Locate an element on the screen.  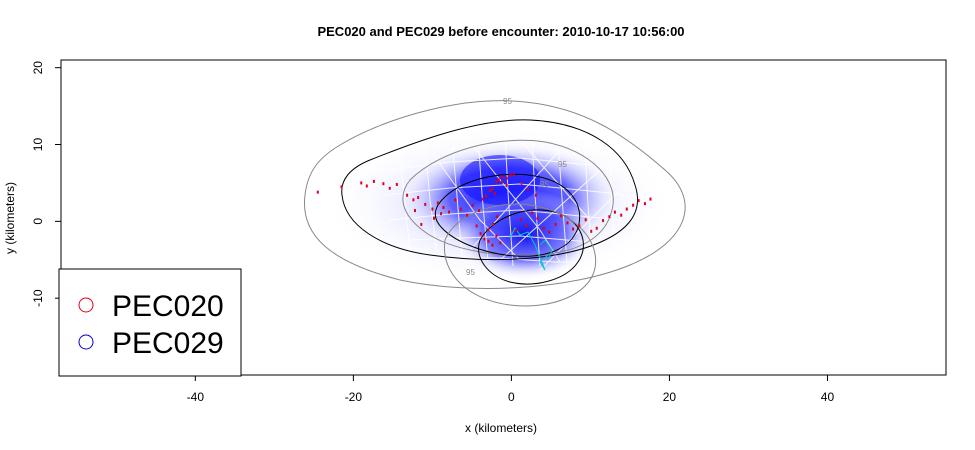
y-axis-label: y (kilometers) is located at coordinates (10, 218).